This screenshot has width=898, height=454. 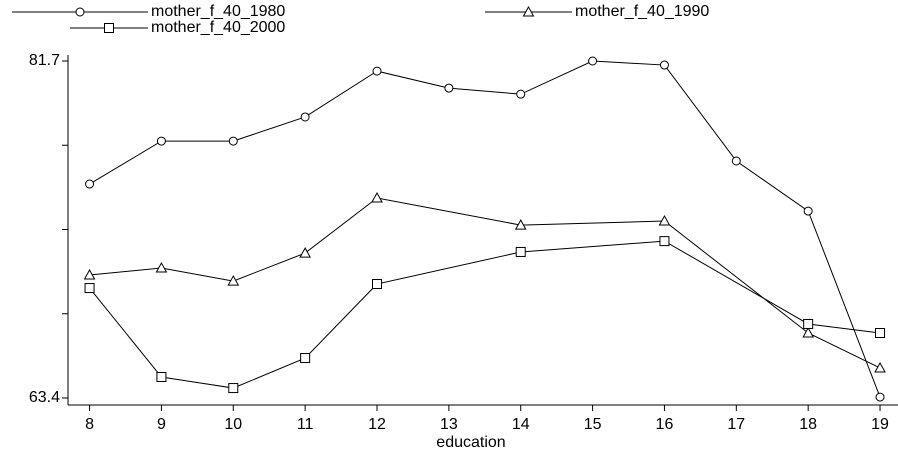 I want to click on legend-label: mother_f_40_2000, so click(x=218, y=27).